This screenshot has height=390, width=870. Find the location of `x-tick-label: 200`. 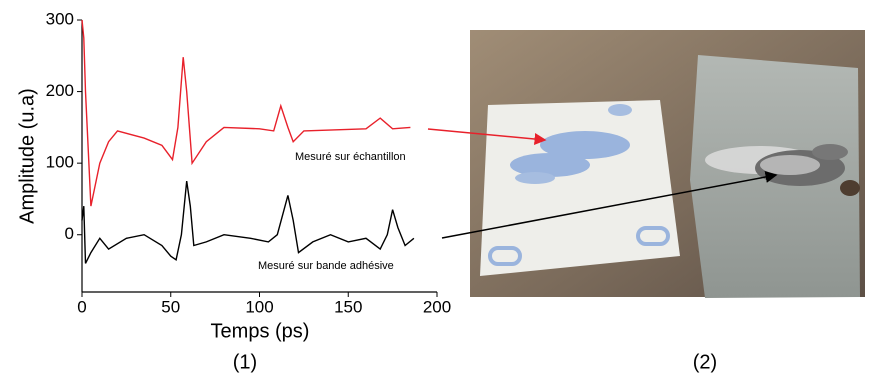

x-tick-label: 200 is located at coordinates (437, 306).